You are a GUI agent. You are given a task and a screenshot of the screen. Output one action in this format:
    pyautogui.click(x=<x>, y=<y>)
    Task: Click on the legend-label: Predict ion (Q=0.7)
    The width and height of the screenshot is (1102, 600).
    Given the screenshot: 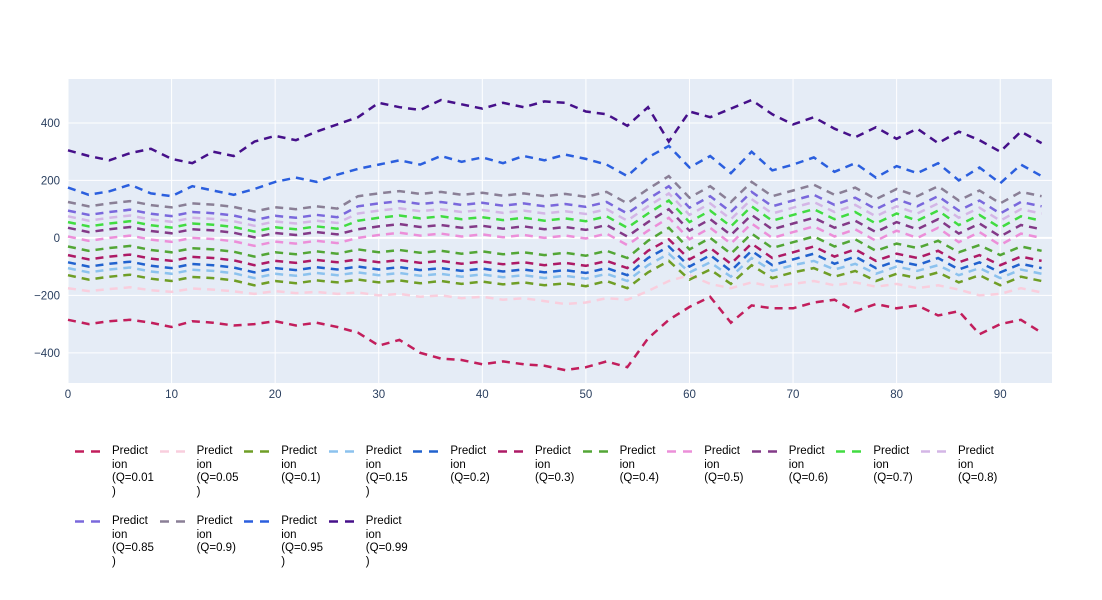 What is the action you would take?
    pyautogui.click(x=893, y=464)
    